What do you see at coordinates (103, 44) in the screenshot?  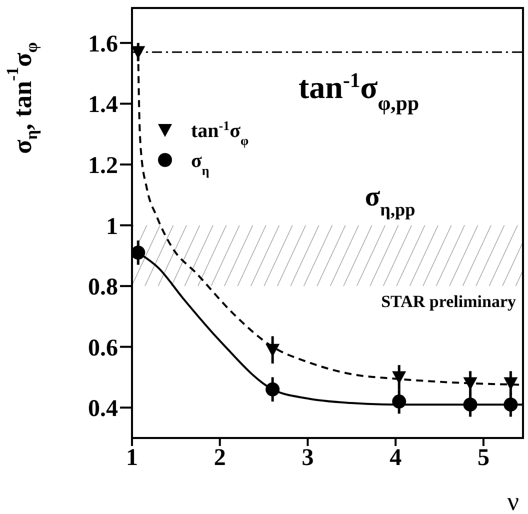 I see `y-tick-label: 1.6` at bounding box center [103, 44].